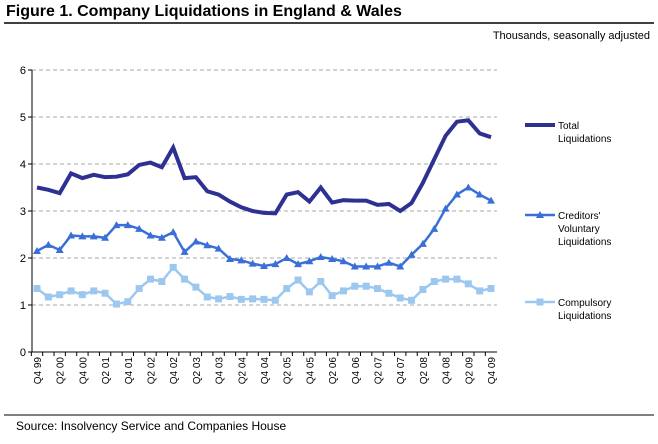 This screenshot has width=658, height=444. I want to click on y-tick-label: 5, so click(23, 118).